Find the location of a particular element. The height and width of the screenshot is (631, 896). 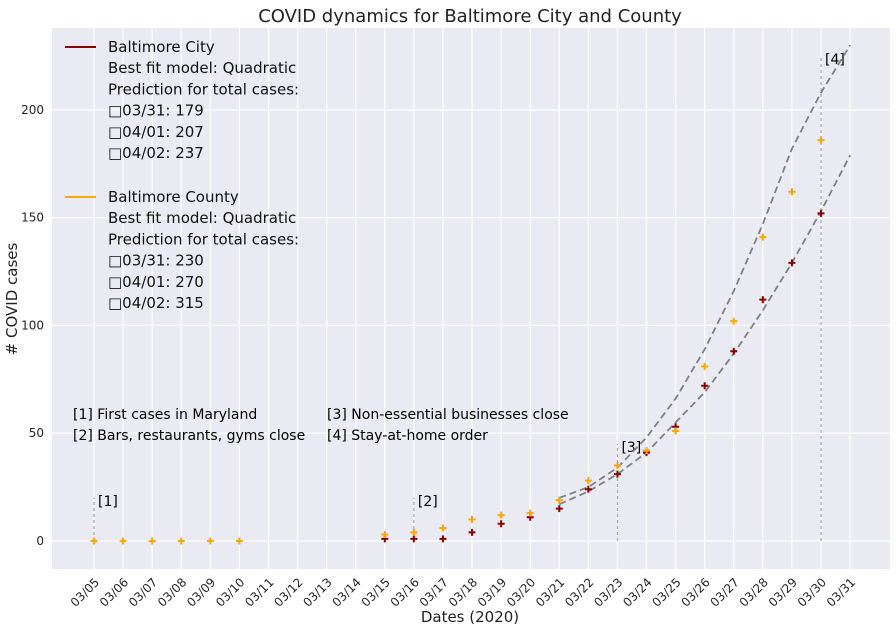

y-tick-label: 150 is located at coordinates (32, 218).